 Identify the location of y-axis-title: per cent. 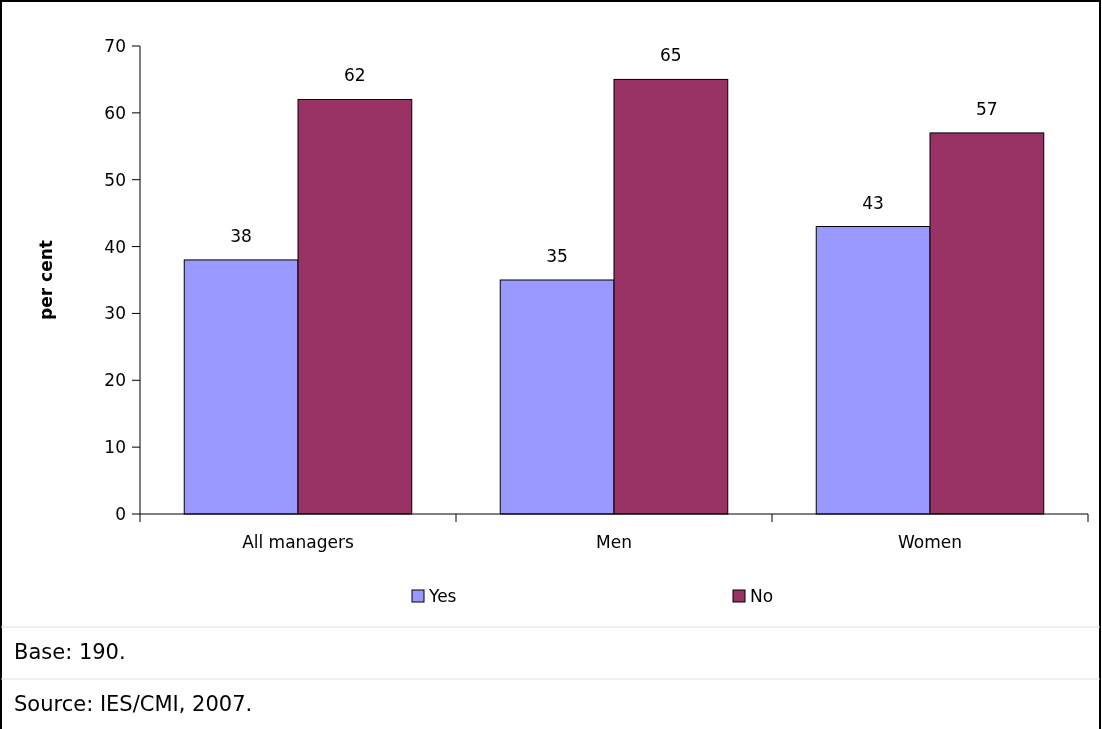
(46, 280).